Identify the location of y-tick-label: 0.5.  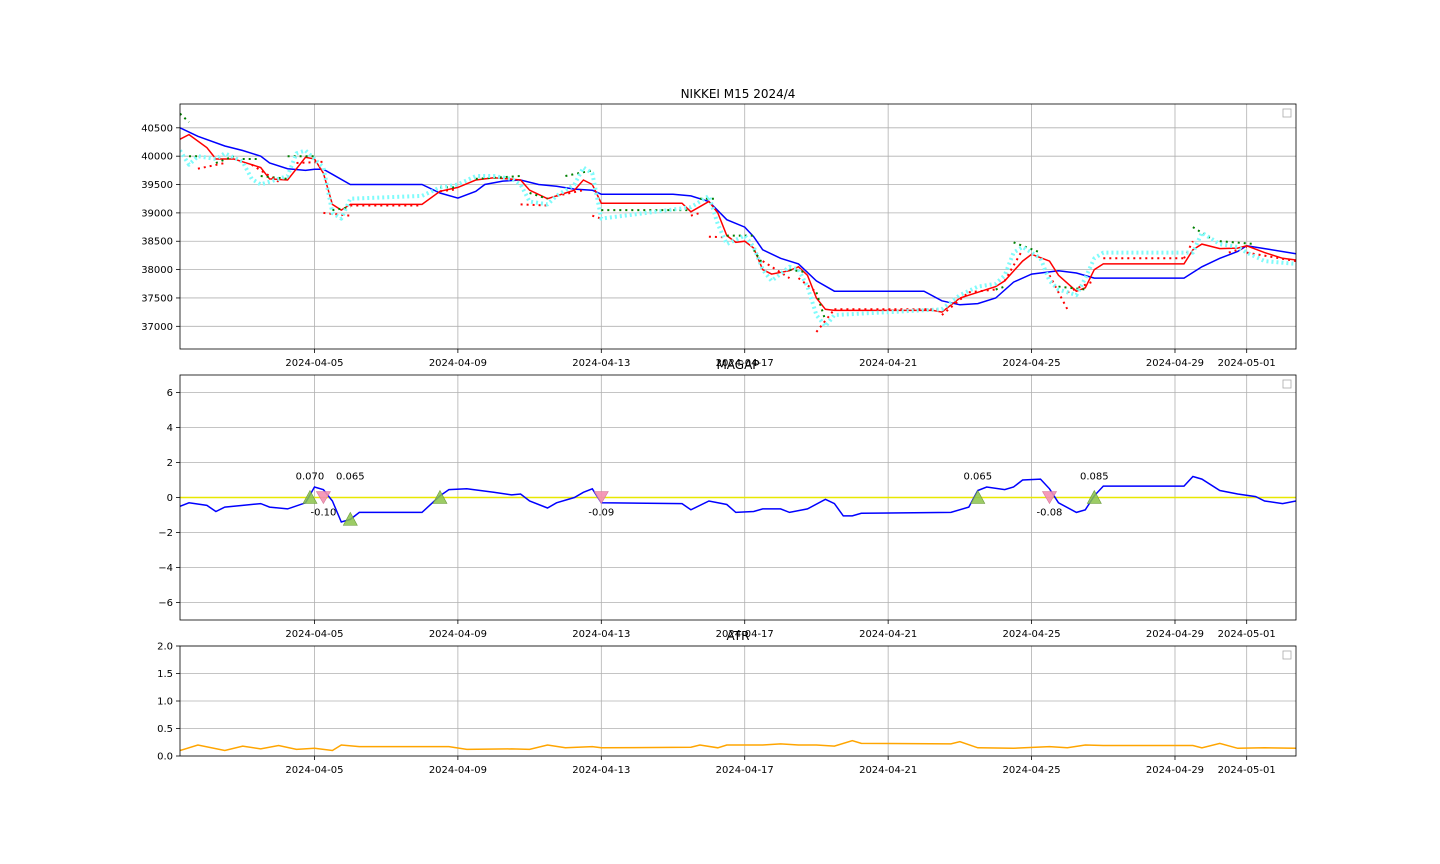
(165, 729).